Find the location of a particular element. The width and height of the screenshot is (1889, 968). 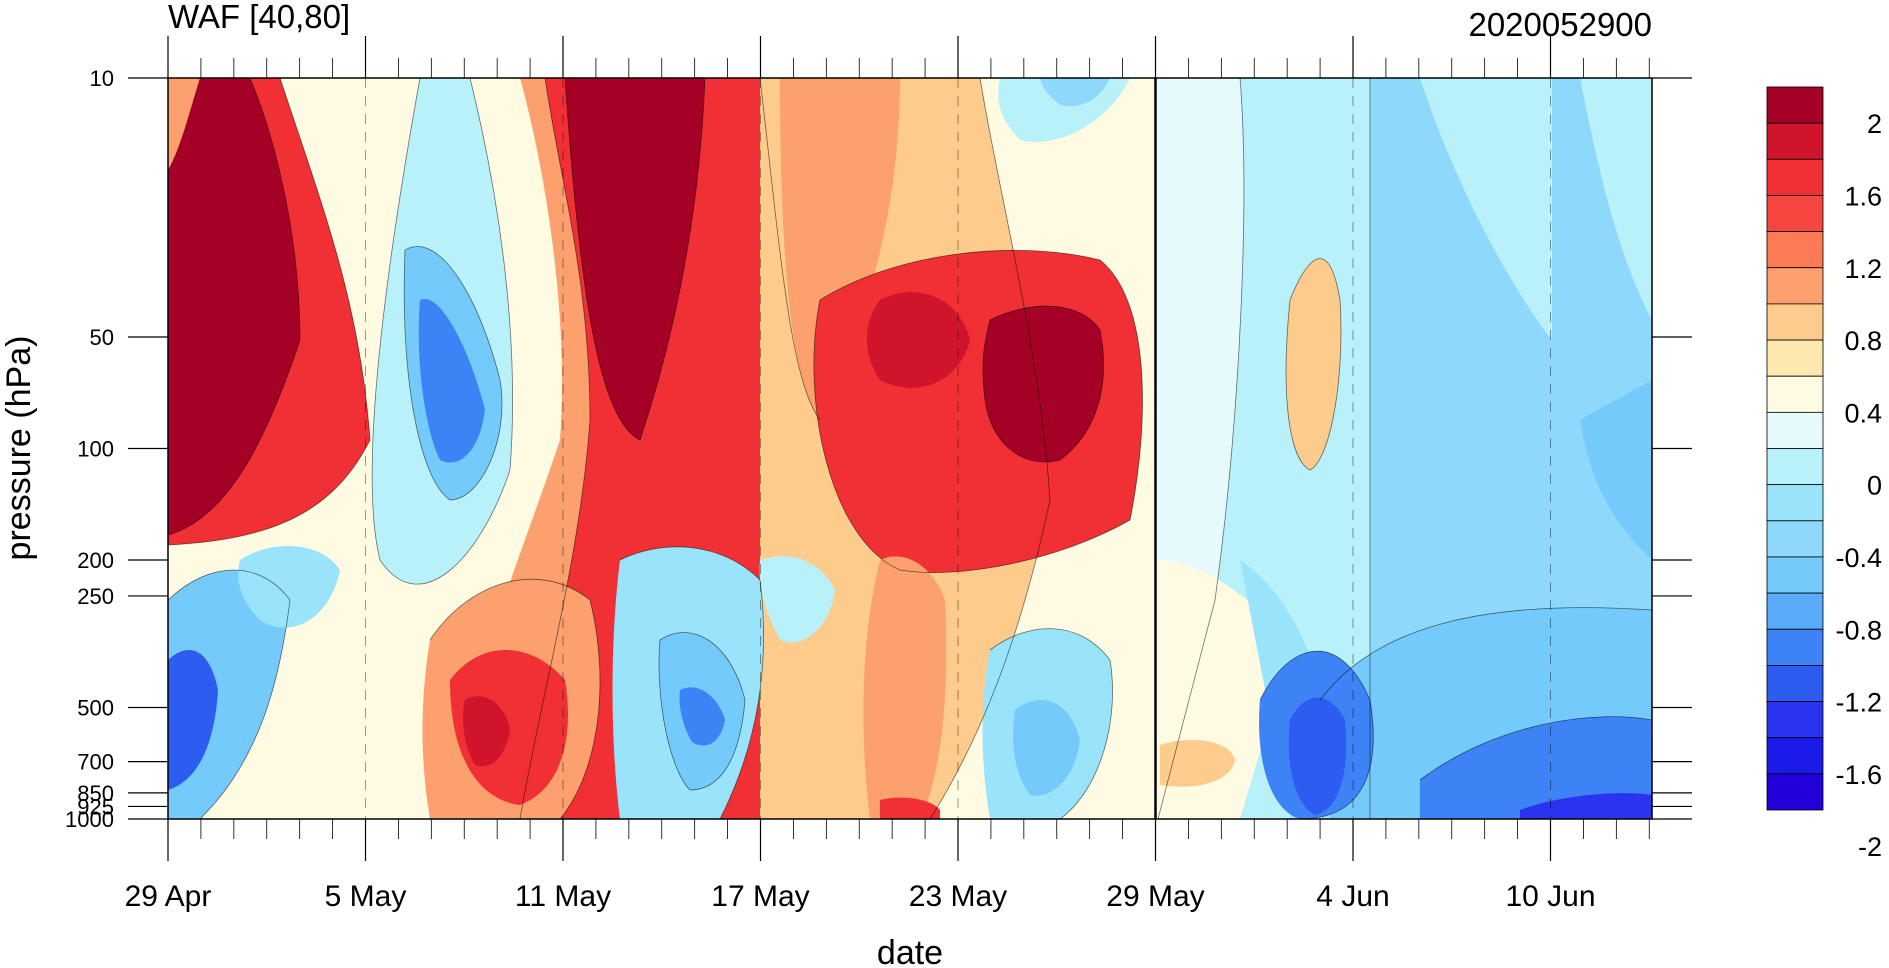

colorbar-label: -2 is located at coordinates (1870, 847).